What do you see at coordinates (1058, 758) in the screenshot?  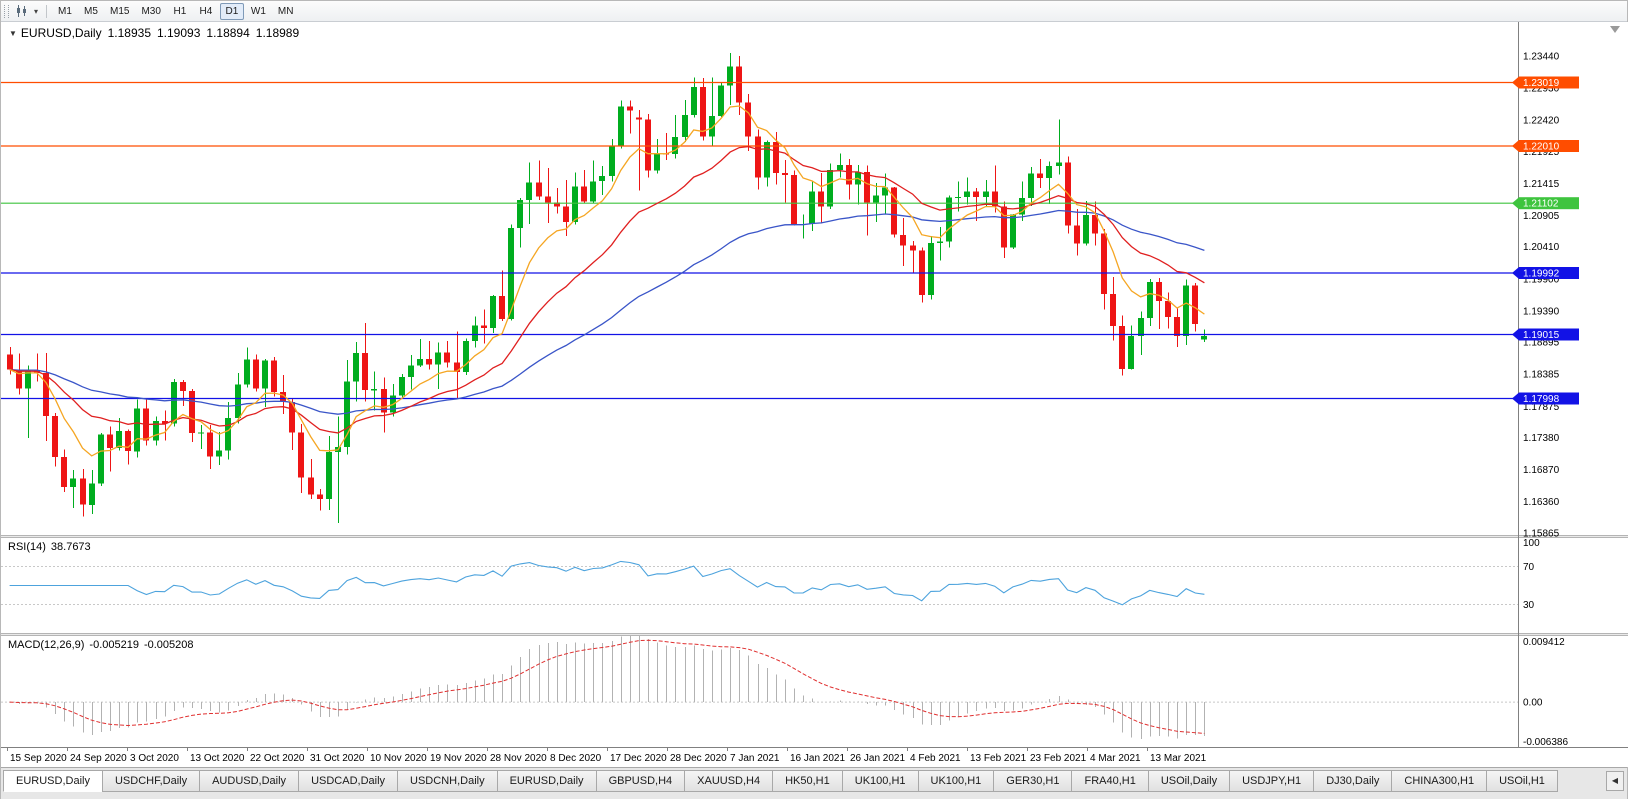 I see `svg-text: 23 Feb 2021` at bounding box center [1058, 758].